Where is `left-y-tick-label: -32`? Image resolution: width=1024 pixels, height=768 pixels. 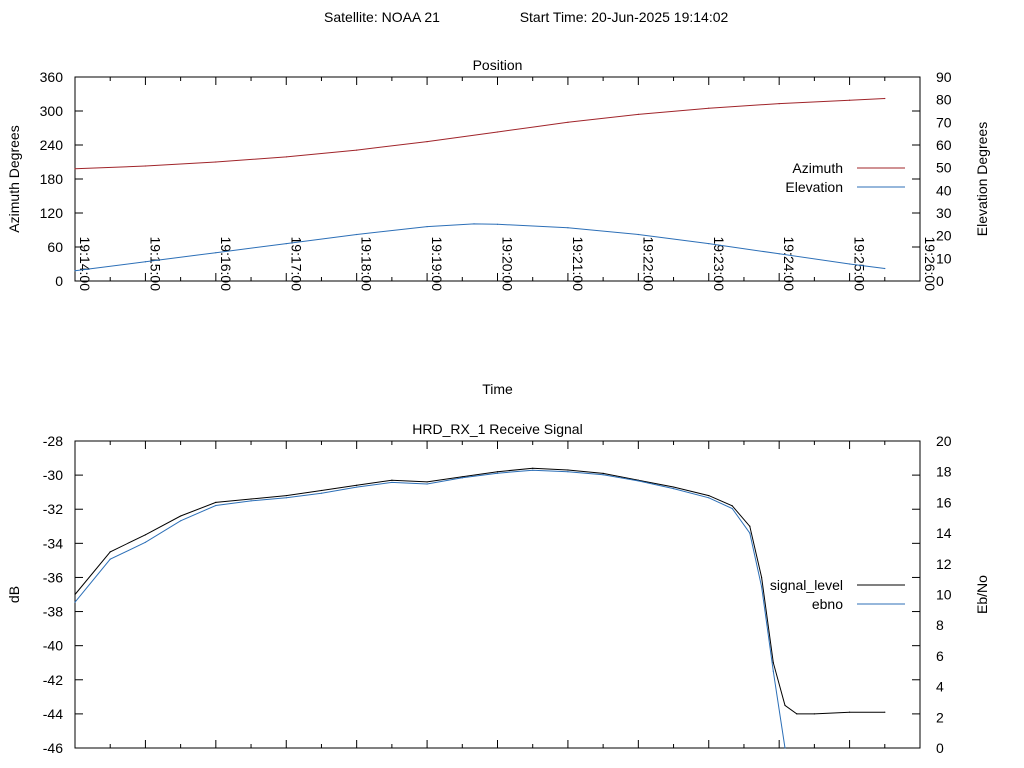 left-y-tick-label: -32 is located at coordinates (53, 509).